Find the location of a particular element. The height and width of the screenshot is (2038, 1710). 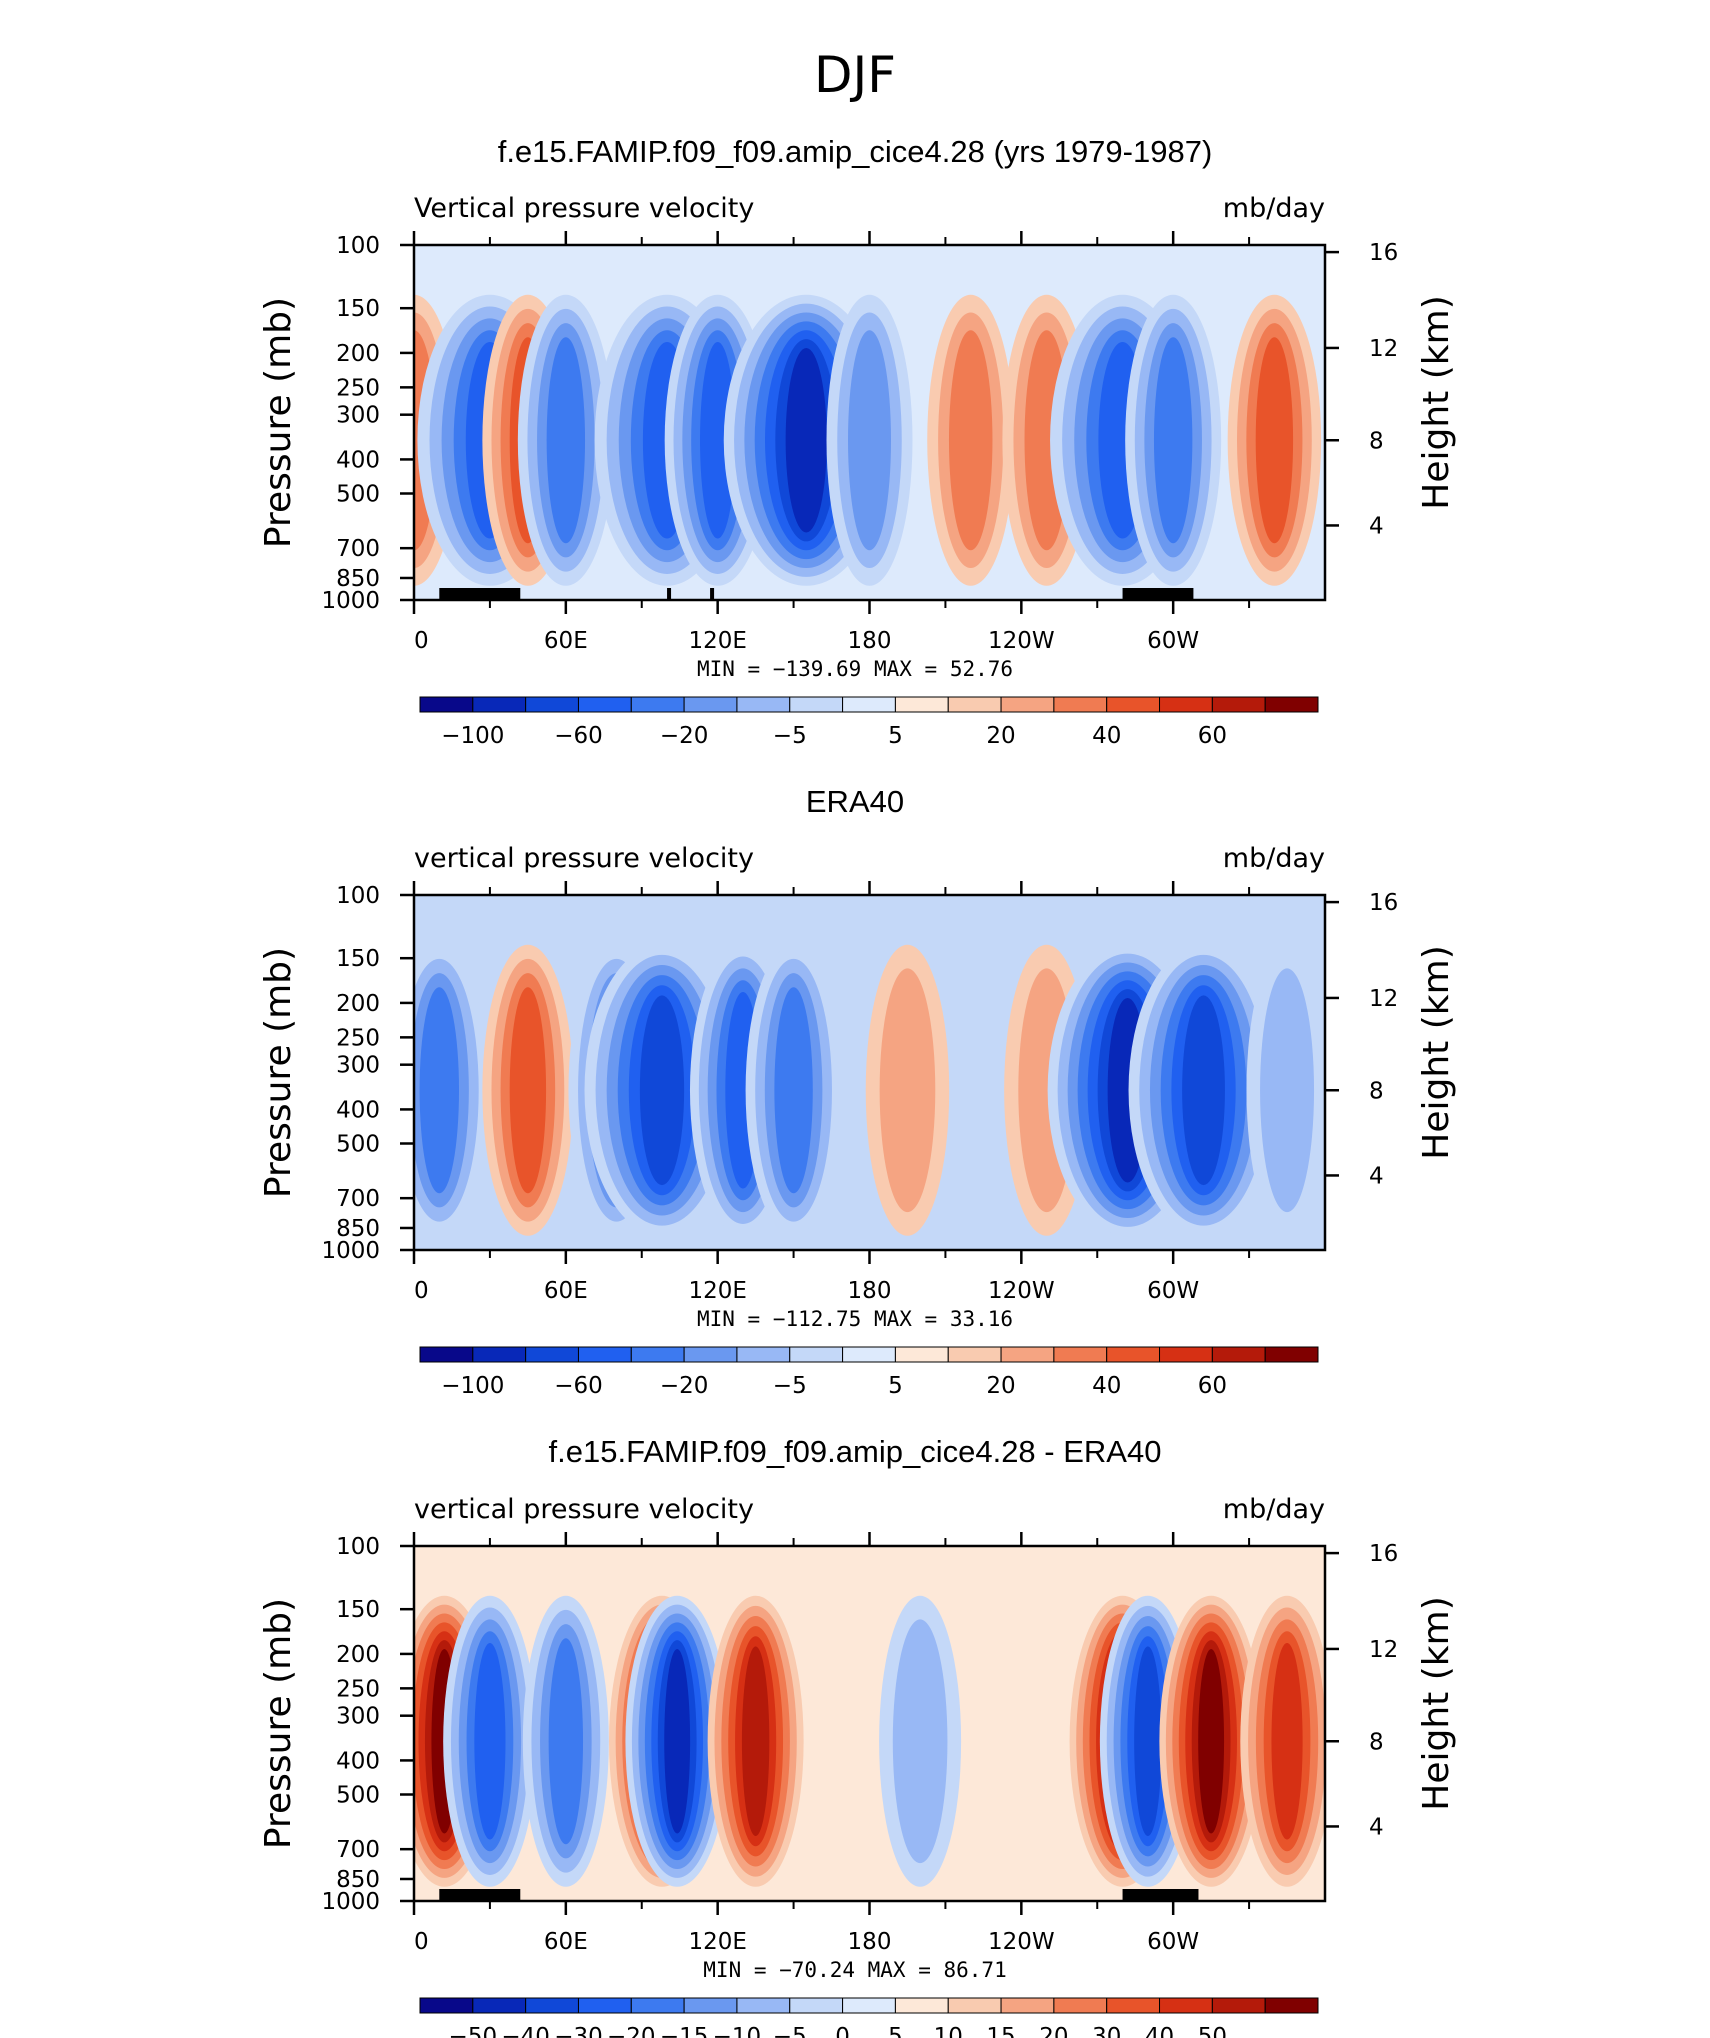

x-tick-label: 180 is located at coordinates (870, 1942).